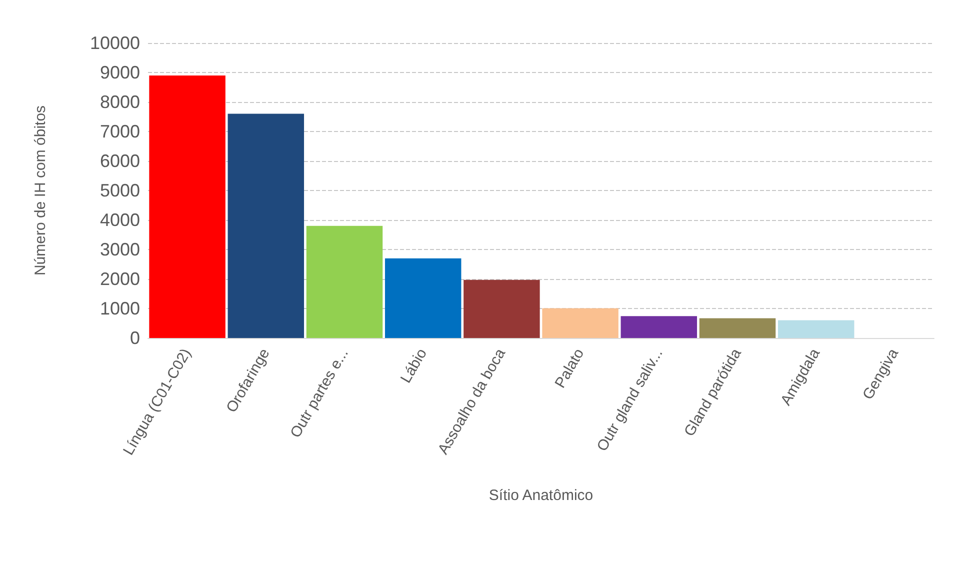 This screenshot has height=581, width=956. I want to click on y-tick-label: 10000, so click(115, 43).